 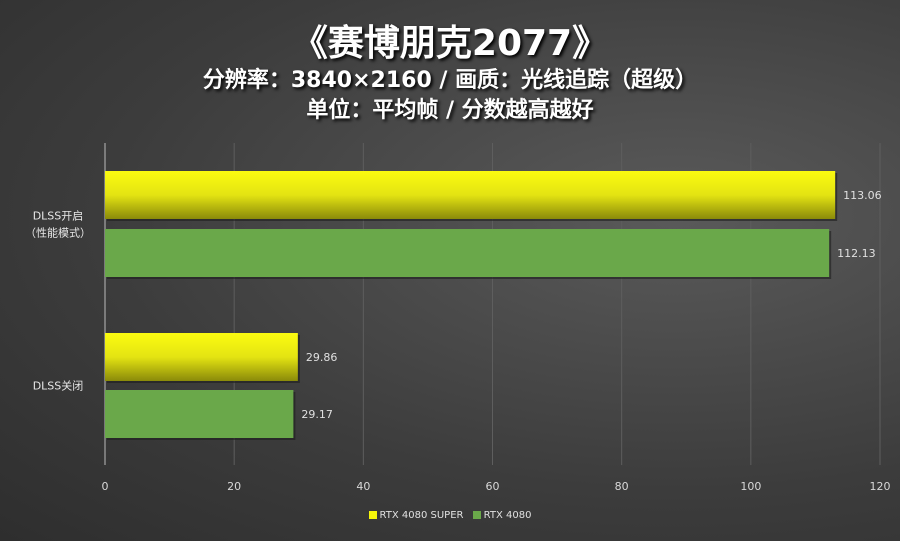 What do you see at coordinates (421, 515) in the screenshot?
I see `legend-label: RTX 4080 SUPER` at bounding box center [421, 515].